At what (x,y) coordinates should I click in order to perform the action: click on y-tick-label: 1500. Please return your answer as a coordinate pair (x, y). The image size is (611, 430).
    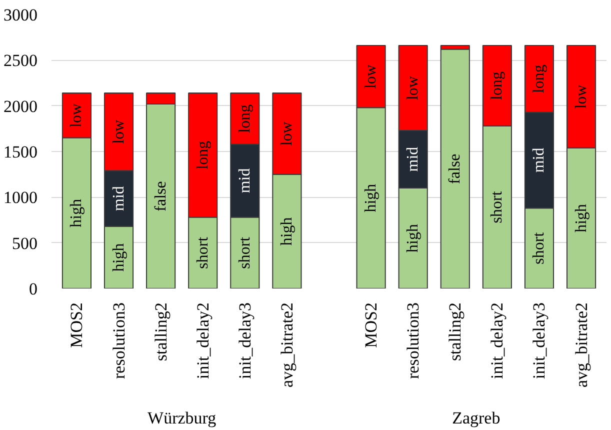
    Looking at the image, I should click on (21, 152).